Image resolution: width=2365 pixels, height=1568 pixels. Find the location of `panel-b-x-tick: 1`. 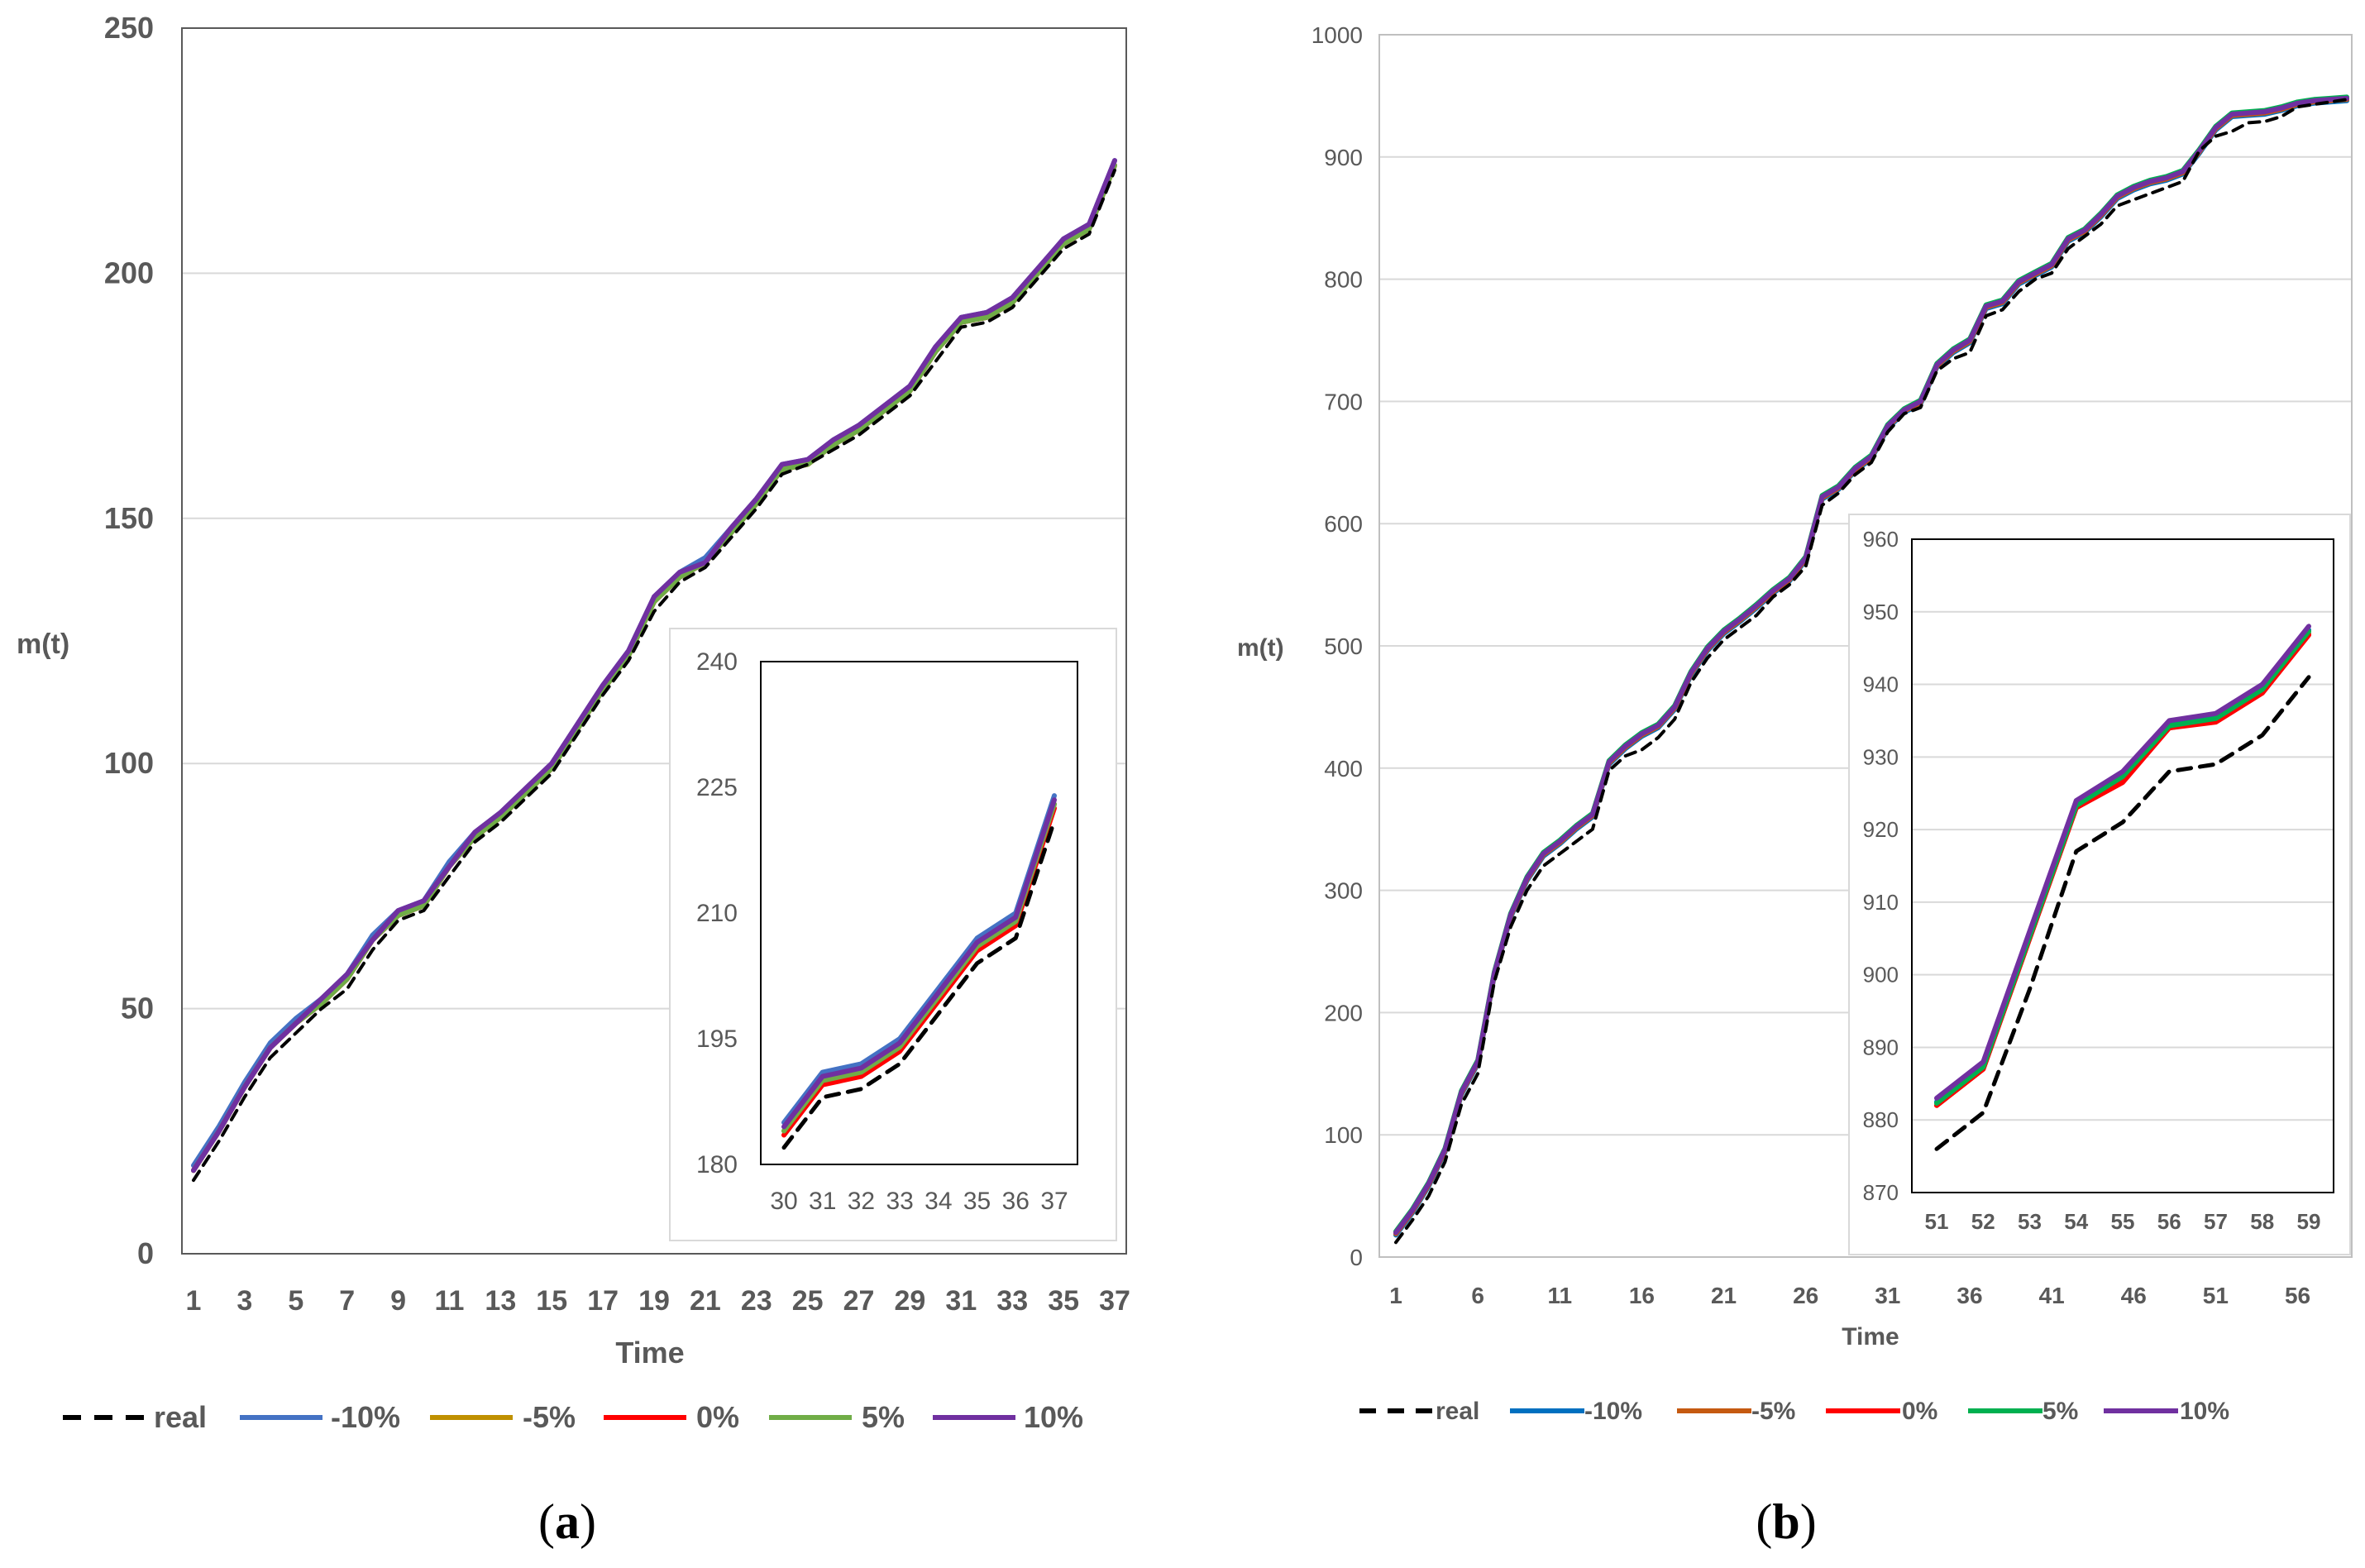

panel-b-x-tick: 1 is located at coordinates (1395, 1295).